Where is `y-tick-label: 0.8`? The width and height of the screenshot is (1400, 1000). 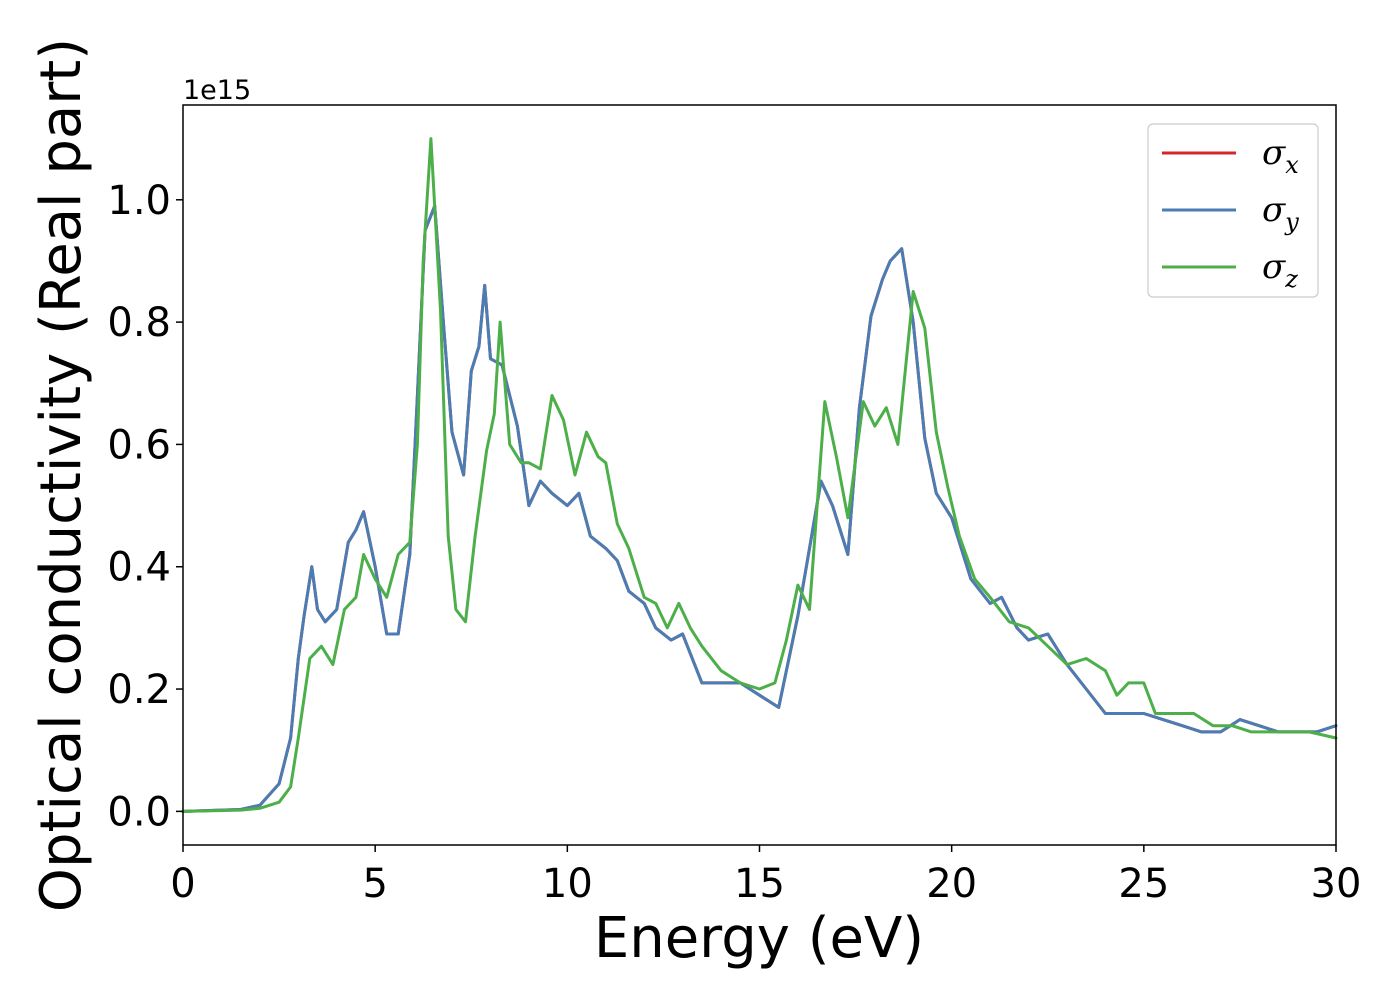 y-tick-label: 0.8 is located at coordinates (139, 323).